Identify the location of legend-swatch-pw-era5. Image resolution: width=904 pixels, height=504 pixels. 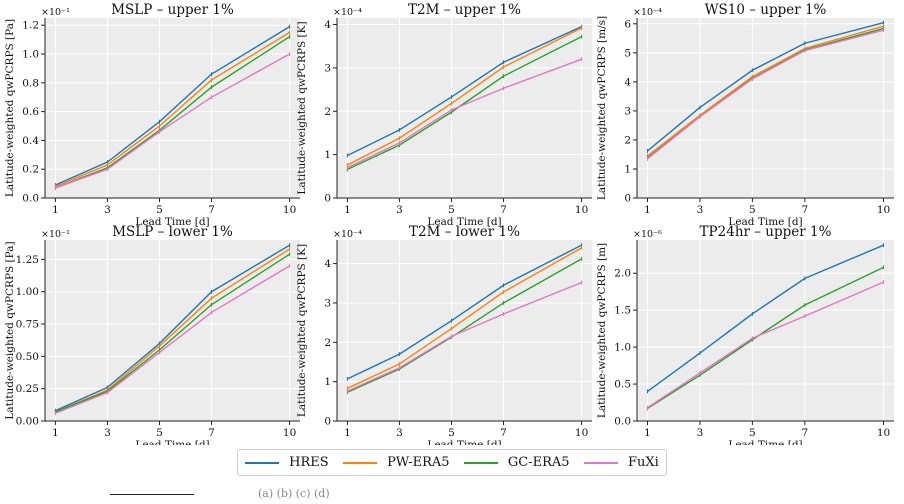
(360, 462).